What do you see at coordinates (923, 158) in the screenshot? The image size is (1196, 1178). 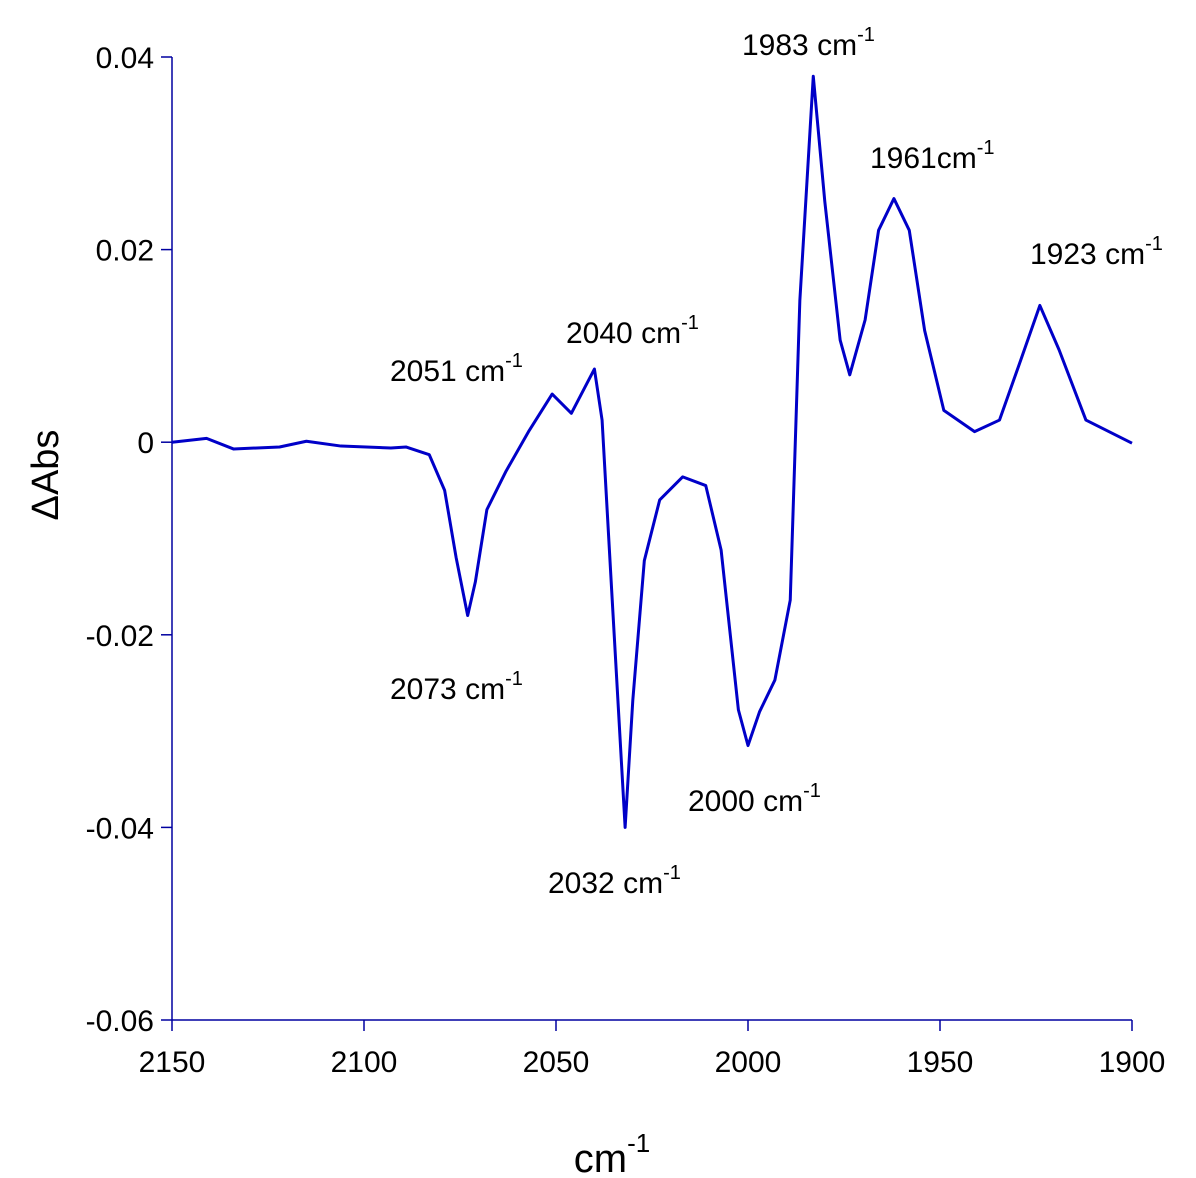 I see `peak-annotation-text: 1961cm` at bounding box center [923, 158].